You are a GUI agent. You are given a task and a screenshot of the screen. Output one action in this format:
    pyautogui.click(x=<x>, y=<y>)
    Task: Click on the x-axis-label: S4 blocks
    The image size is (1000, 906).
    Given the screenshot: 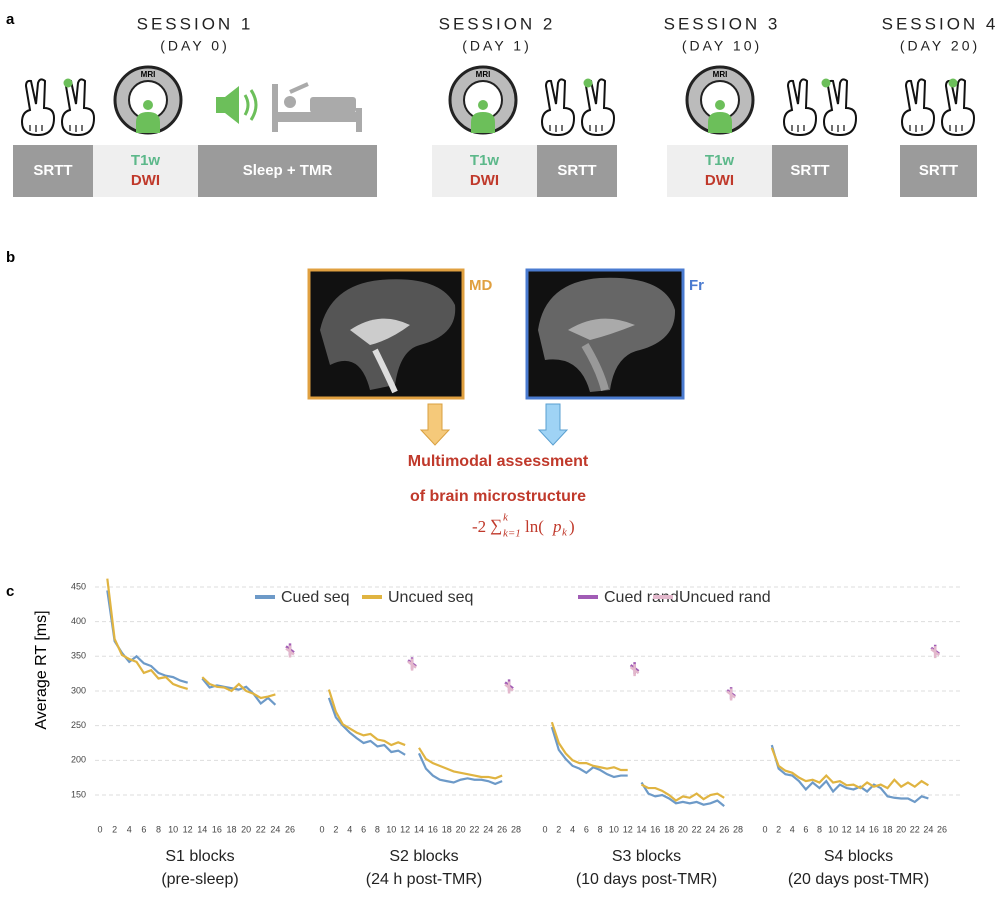 What is the action you would take?
    pyautogui.click(x=858, y=856)
    